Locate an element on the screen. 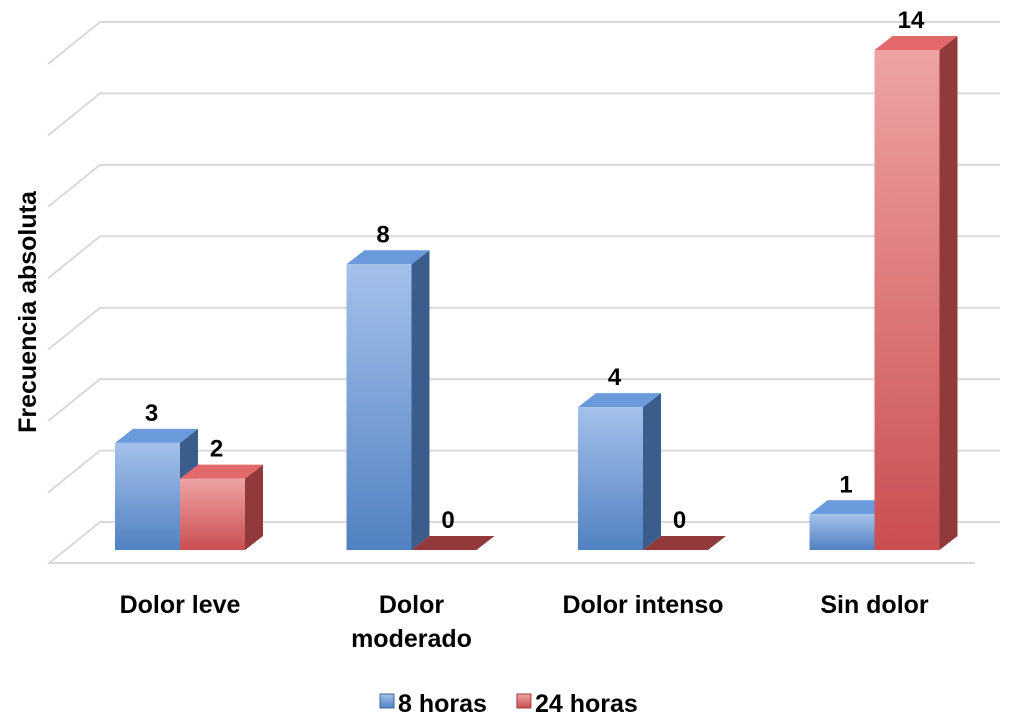 This screenshot has width=1024, height=719. legend-label: 24 horas is located at coordinates (586, 704).